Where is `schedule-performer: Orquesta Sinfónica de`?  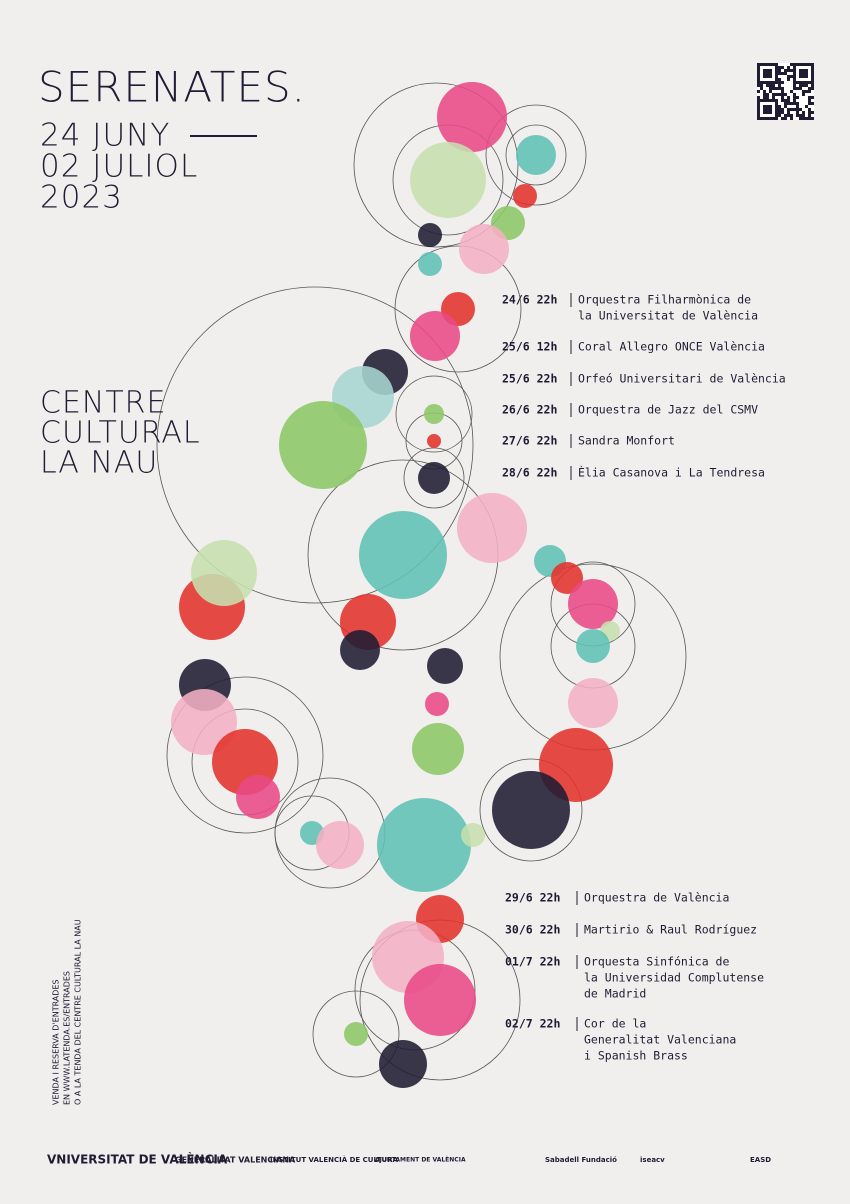
schedule-performer: Orquesta Sinfónica de is located at coordinates (656, 962).